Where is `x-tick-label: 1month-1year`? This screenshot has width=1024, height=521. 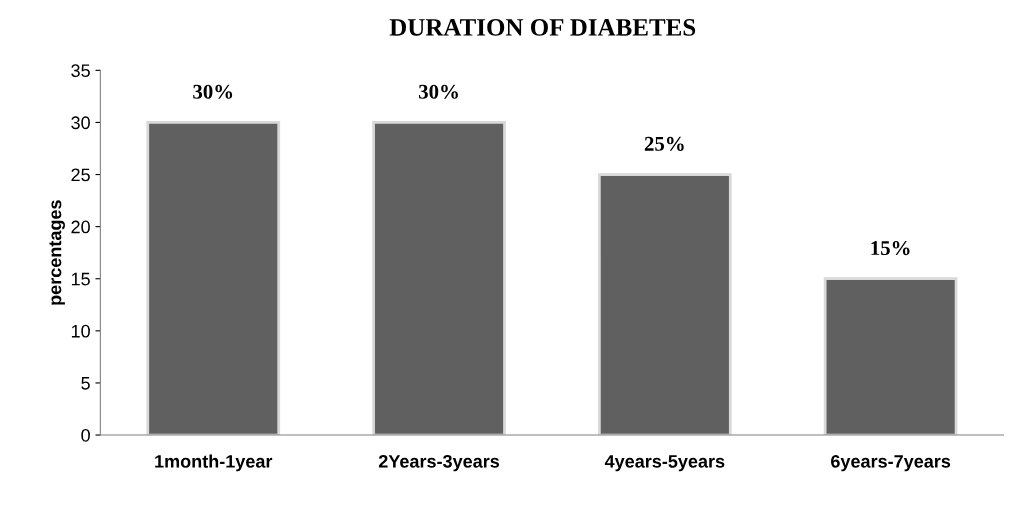
x-tick-label: 1month-1year is located at coordinates (214, 463).